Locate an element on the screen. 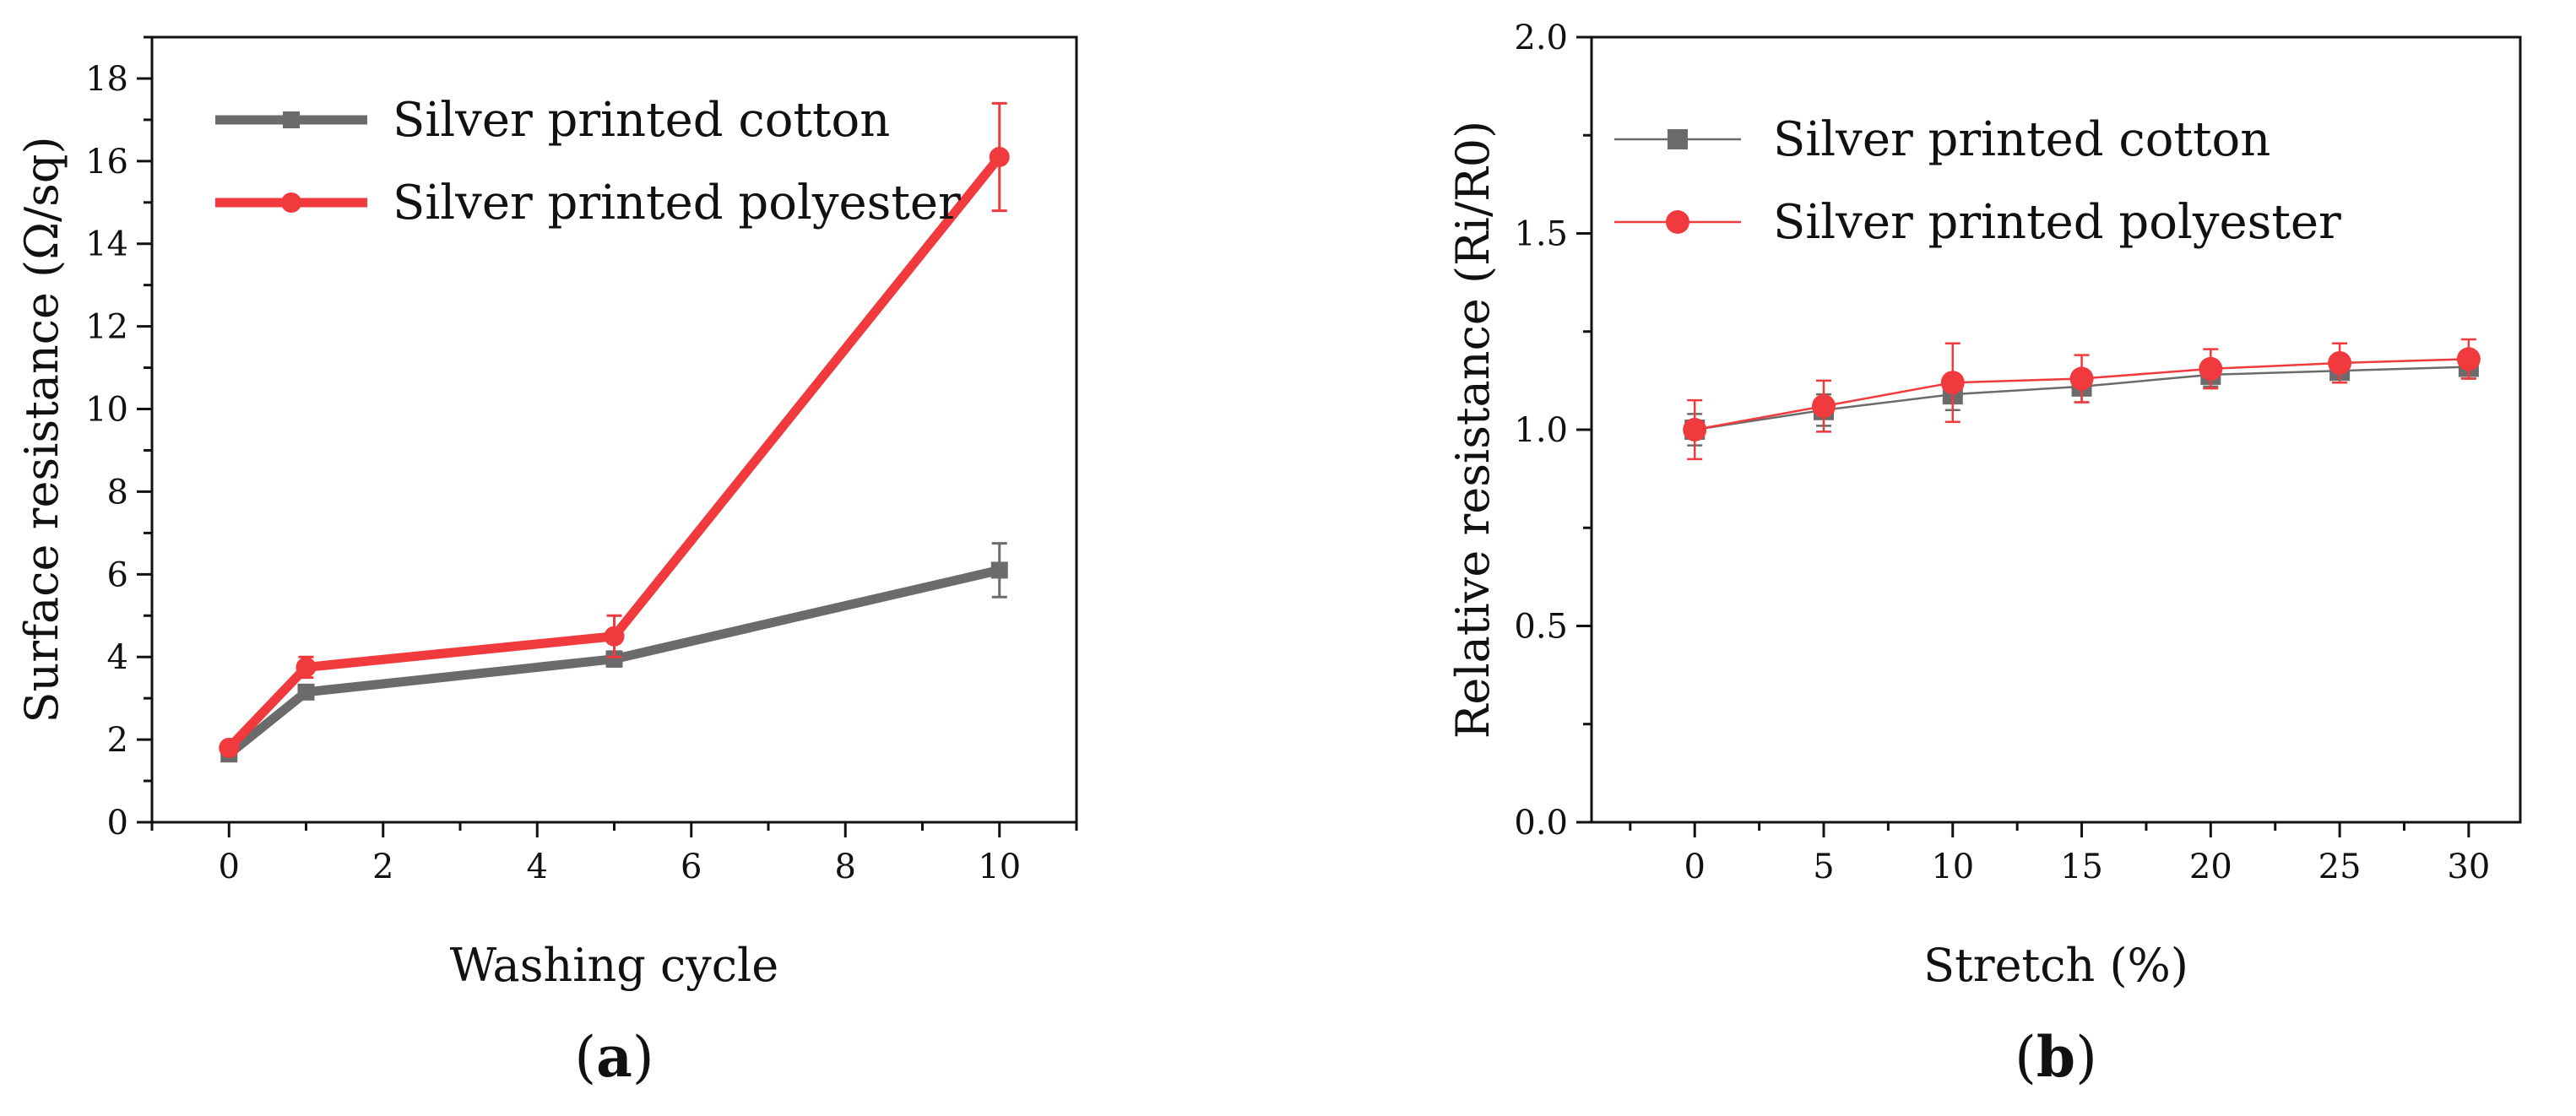  y-tick-label: 0.0 is located at coordinates (1541, 823).